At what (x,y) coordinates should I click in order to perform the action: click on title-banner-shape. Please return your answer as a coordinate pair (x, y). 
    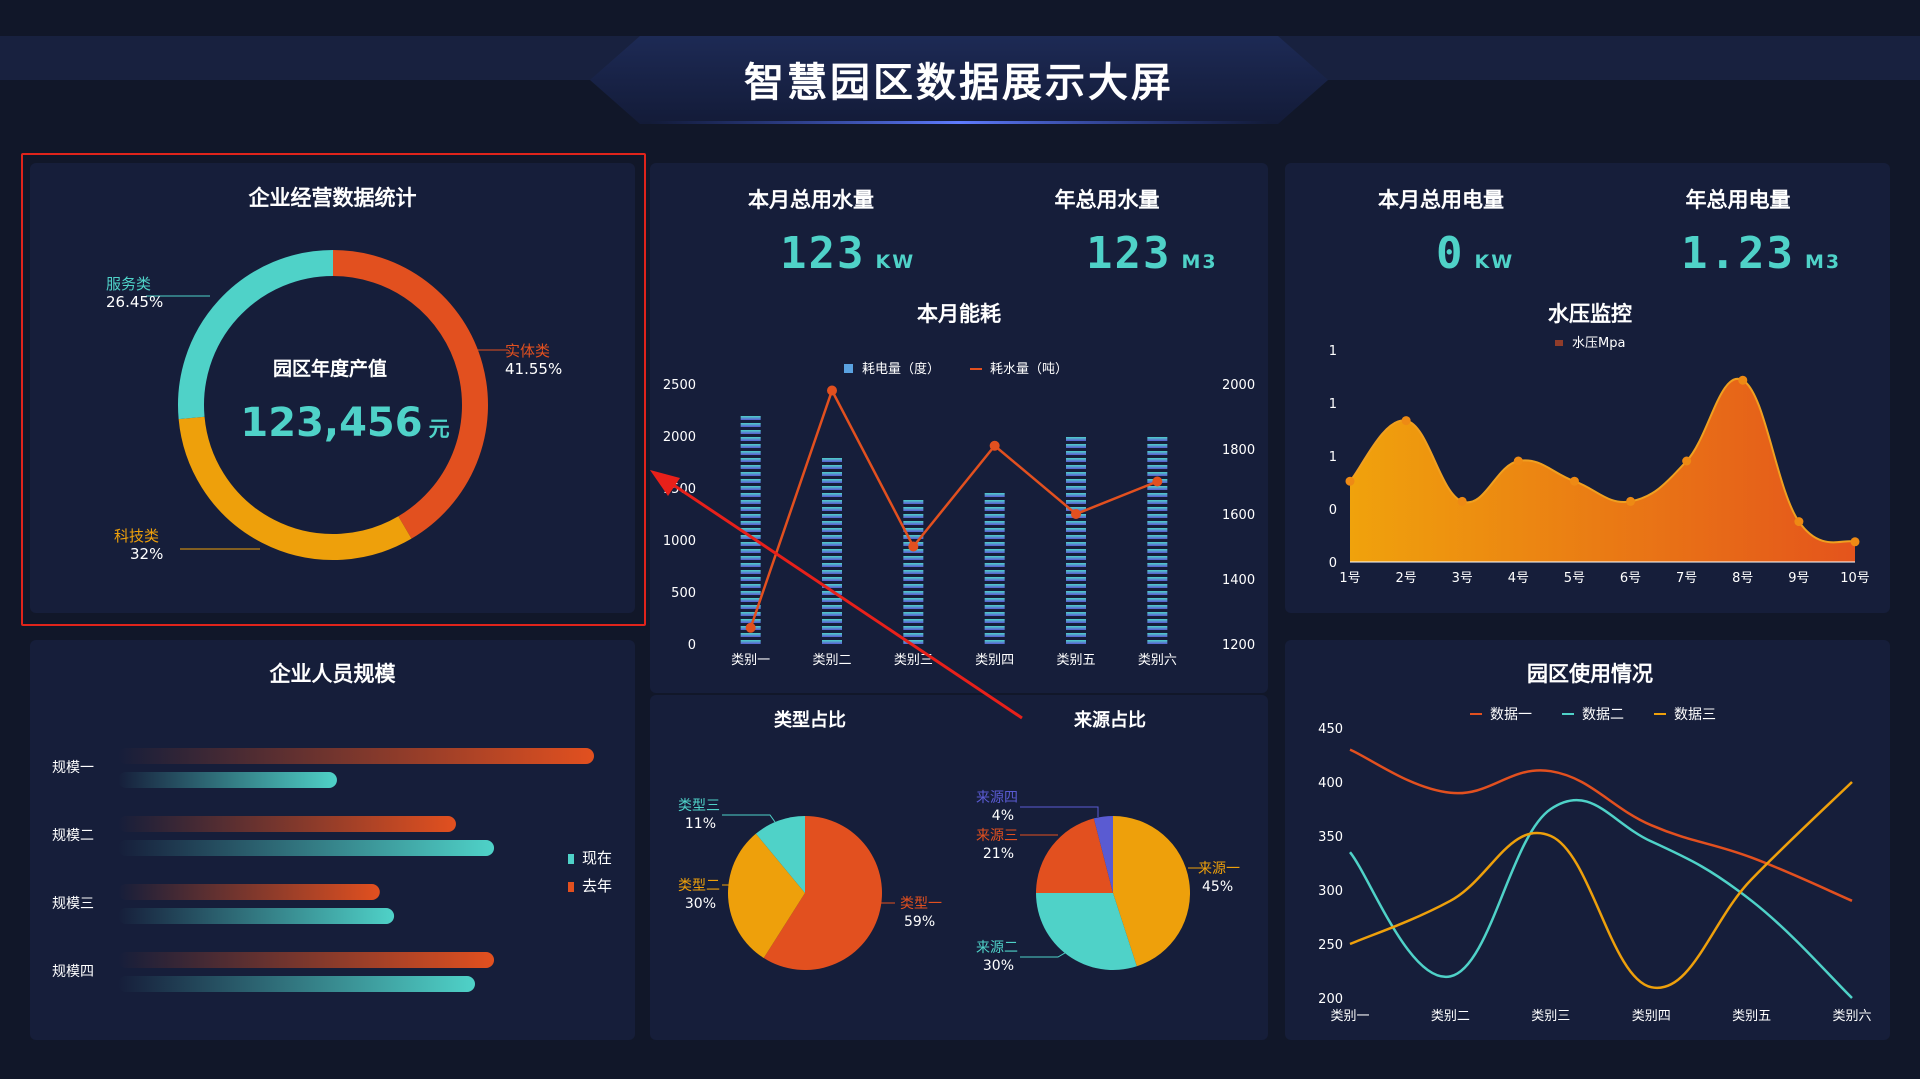
    Looking at the image, I should click on (959, 80).